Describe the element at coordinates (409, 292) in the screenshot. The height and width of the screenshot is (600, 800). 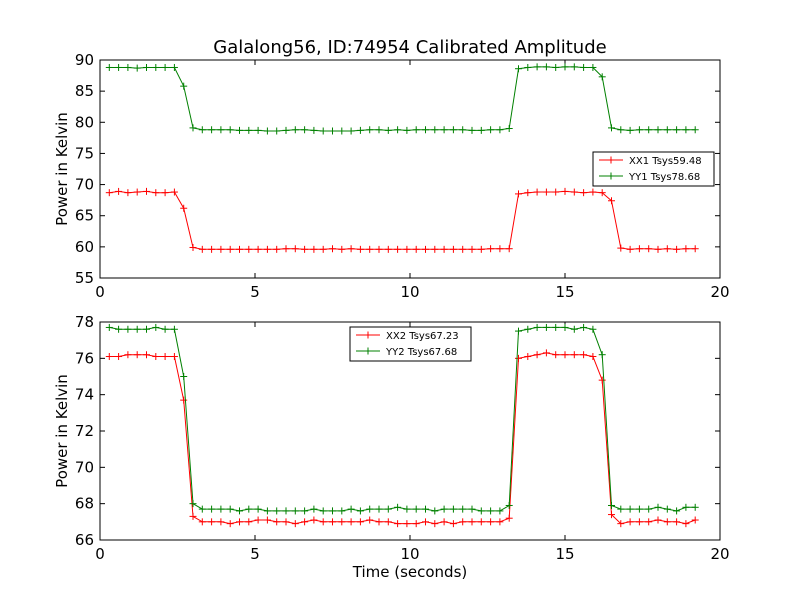
I see `x-tick-label: 10` at that location.